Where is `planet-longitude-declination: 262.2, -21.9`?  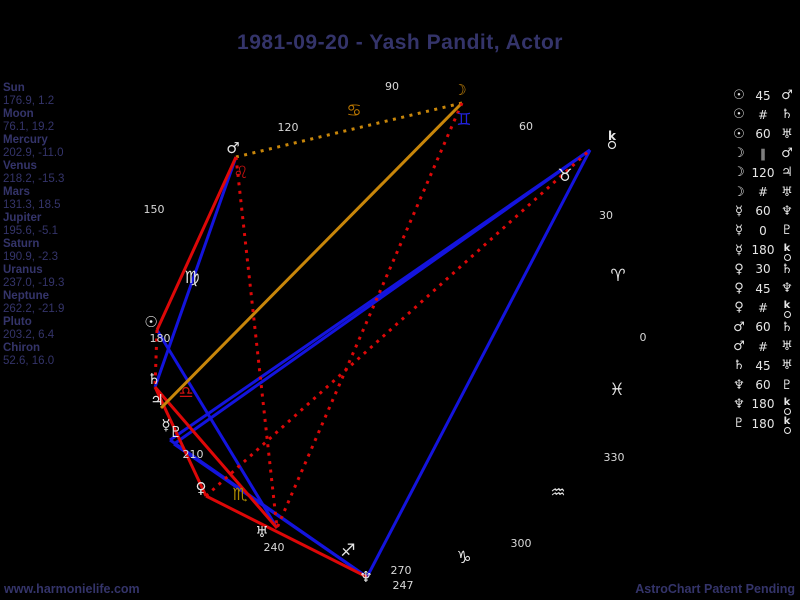 planet-longitude-declination: 262.2, -21.9 is located at coordinates (34, 309).